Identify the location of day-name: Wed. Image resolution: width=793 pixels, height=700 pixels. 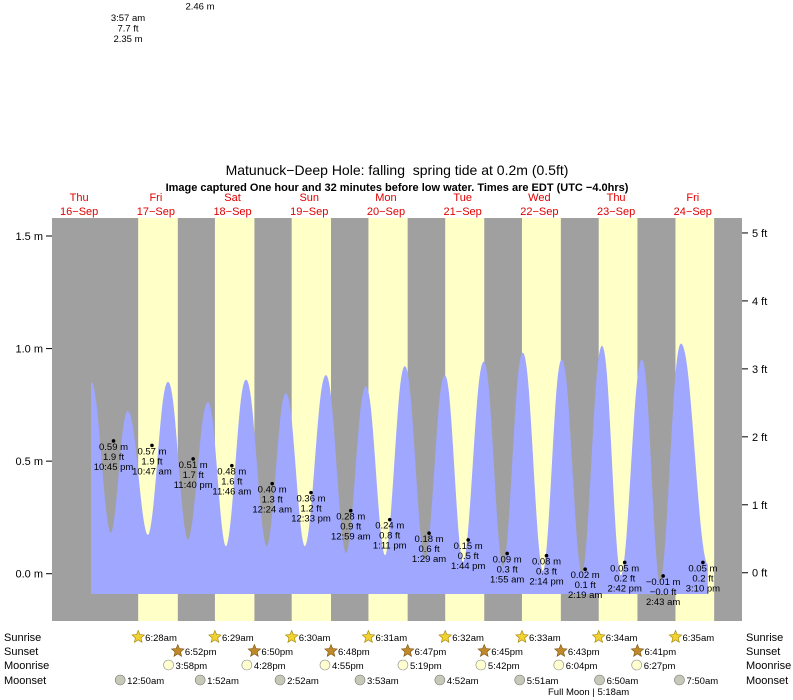
(539, 198).